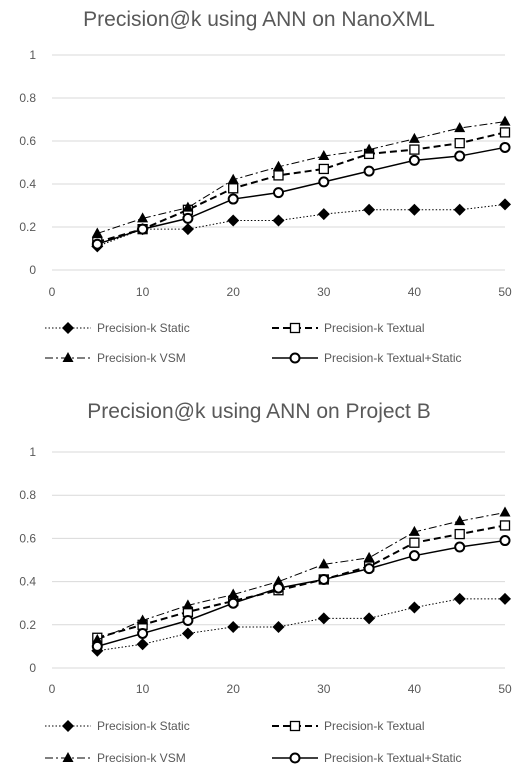  What do you see at coordinates (367, 758) in the screenshot?
I see `legend-item: Precision-k Textual+Static` at bounding box center [367, 758].